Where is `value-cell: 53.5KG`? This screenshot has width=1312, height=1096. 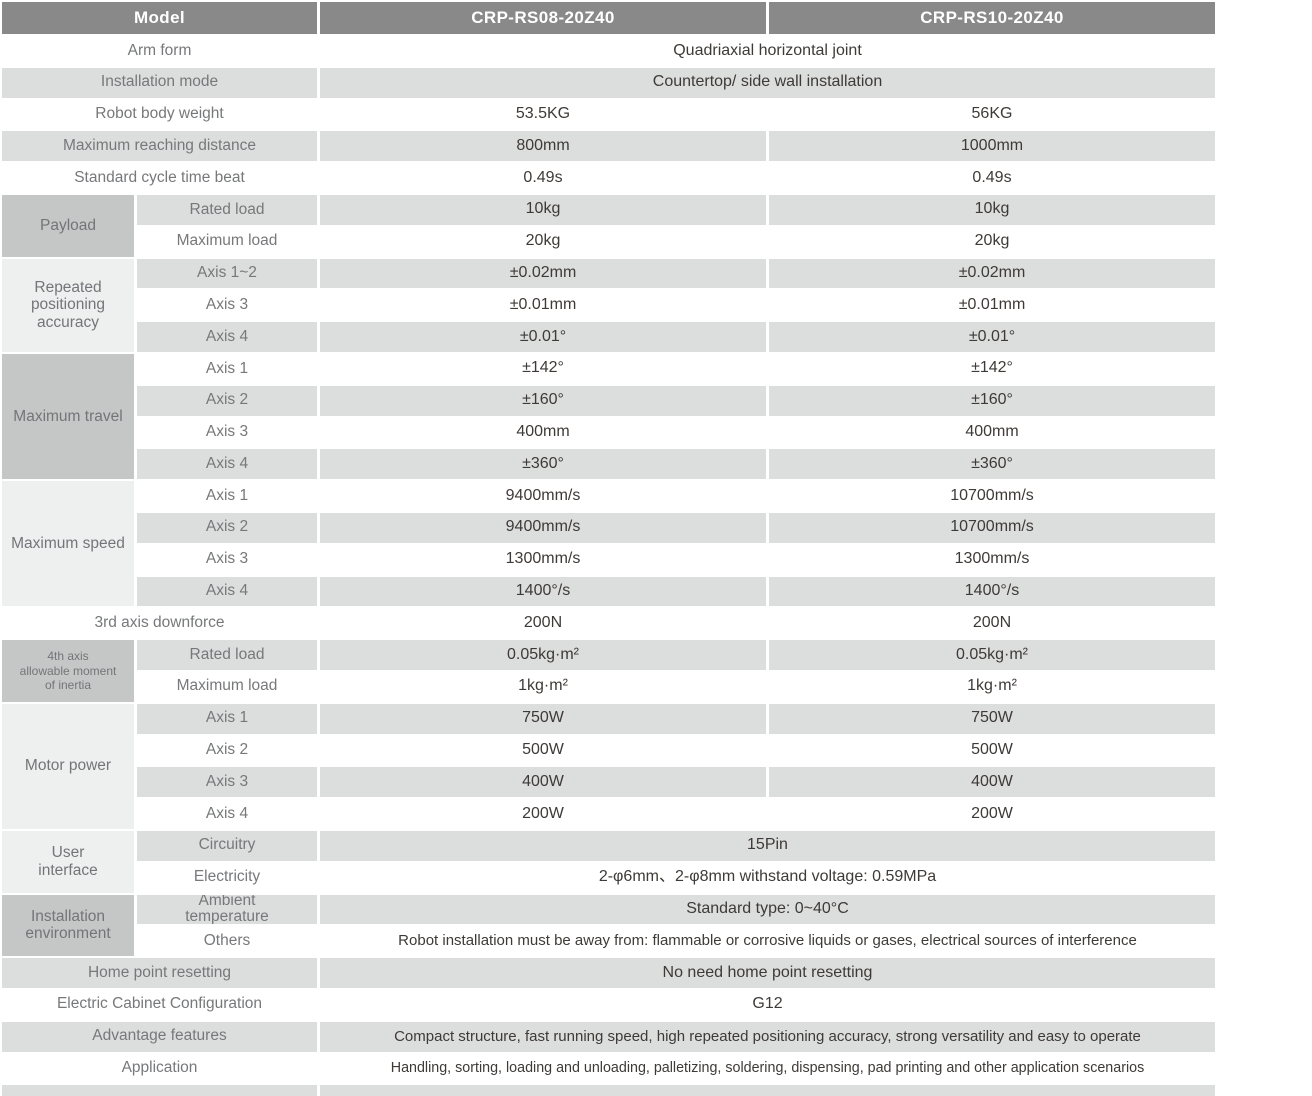 value-cell: 53.5KG is located at coordinates (543, 114).